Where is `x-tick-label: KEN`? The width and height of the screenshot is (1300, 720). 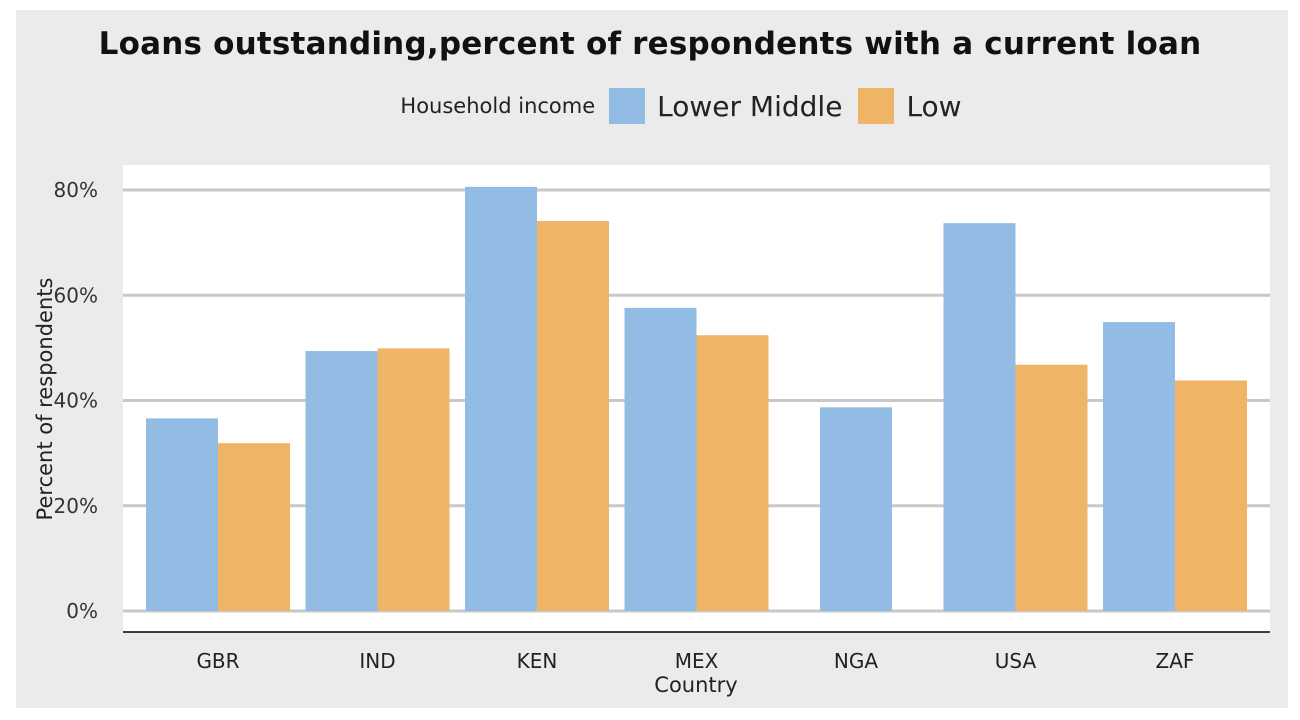 x-tick-label: KEN is located at coordinates (537, 661).